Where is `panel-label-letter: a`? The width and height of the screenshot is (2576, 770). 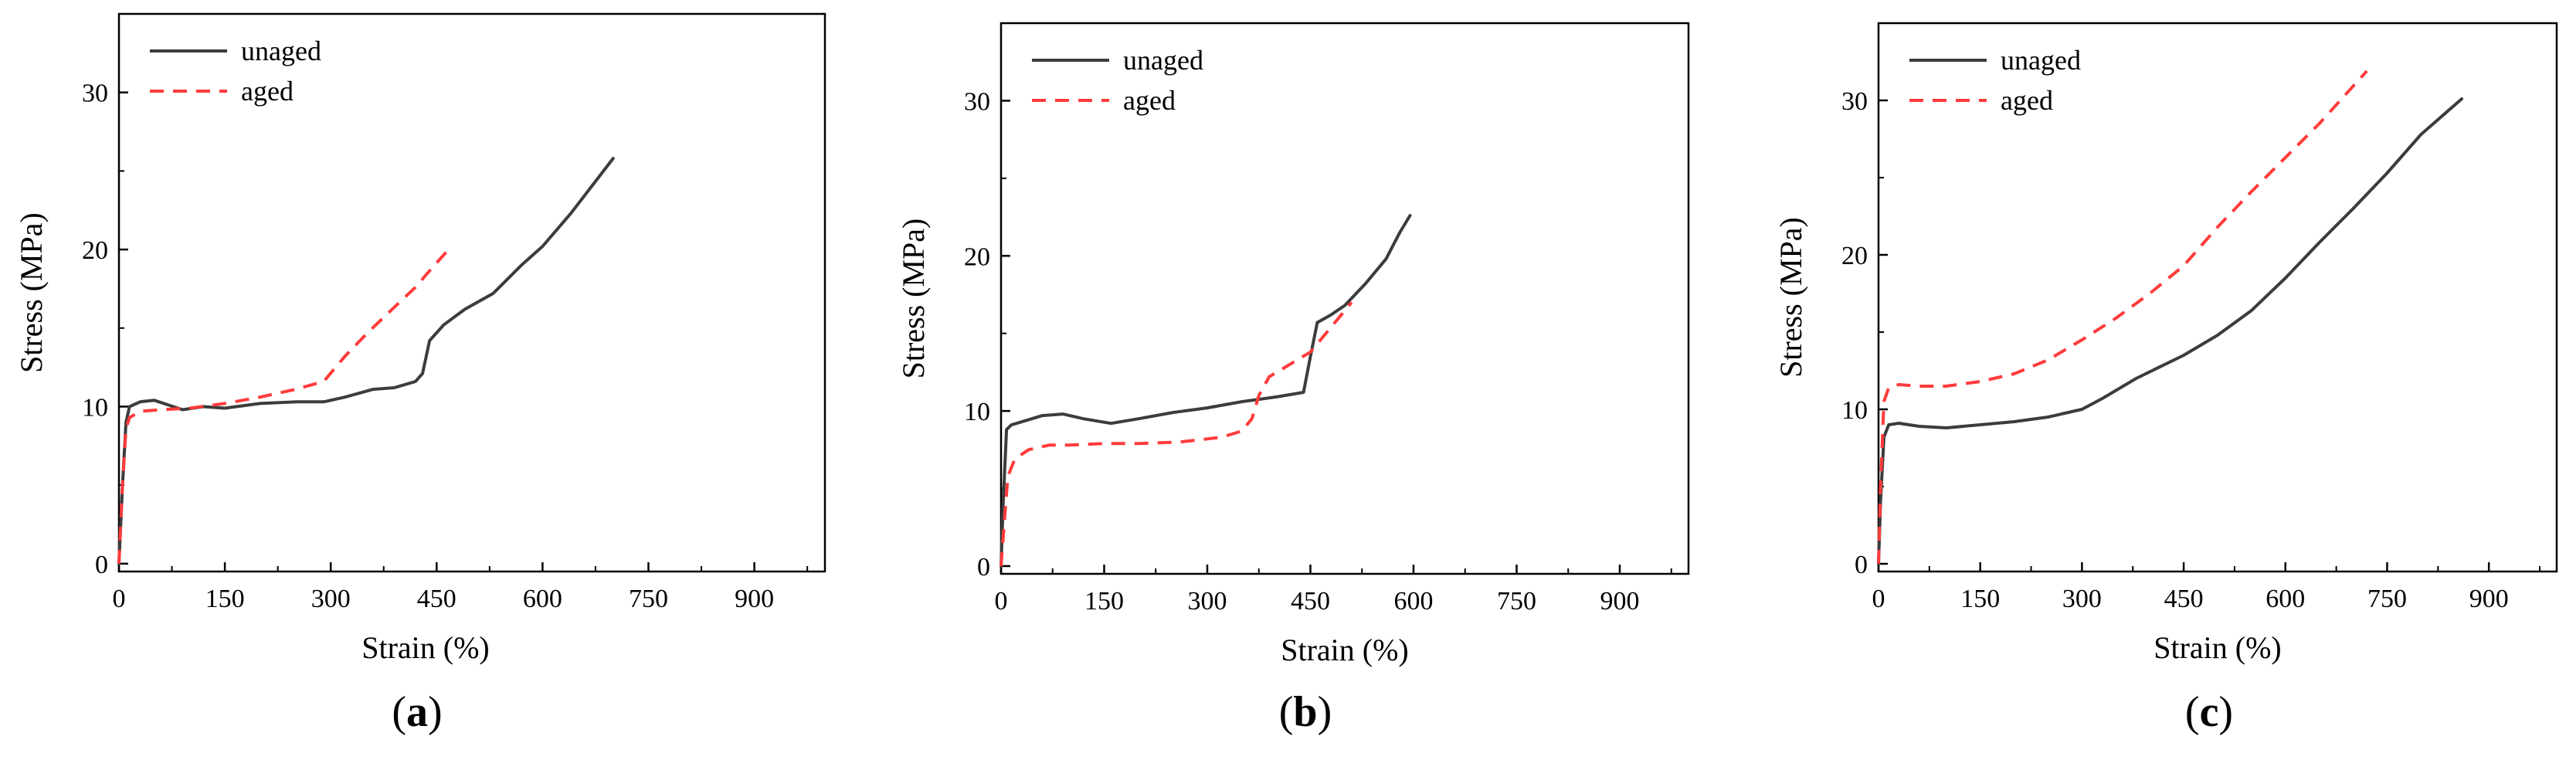
panel-label-letter: a is located at coordinates (417, 712).